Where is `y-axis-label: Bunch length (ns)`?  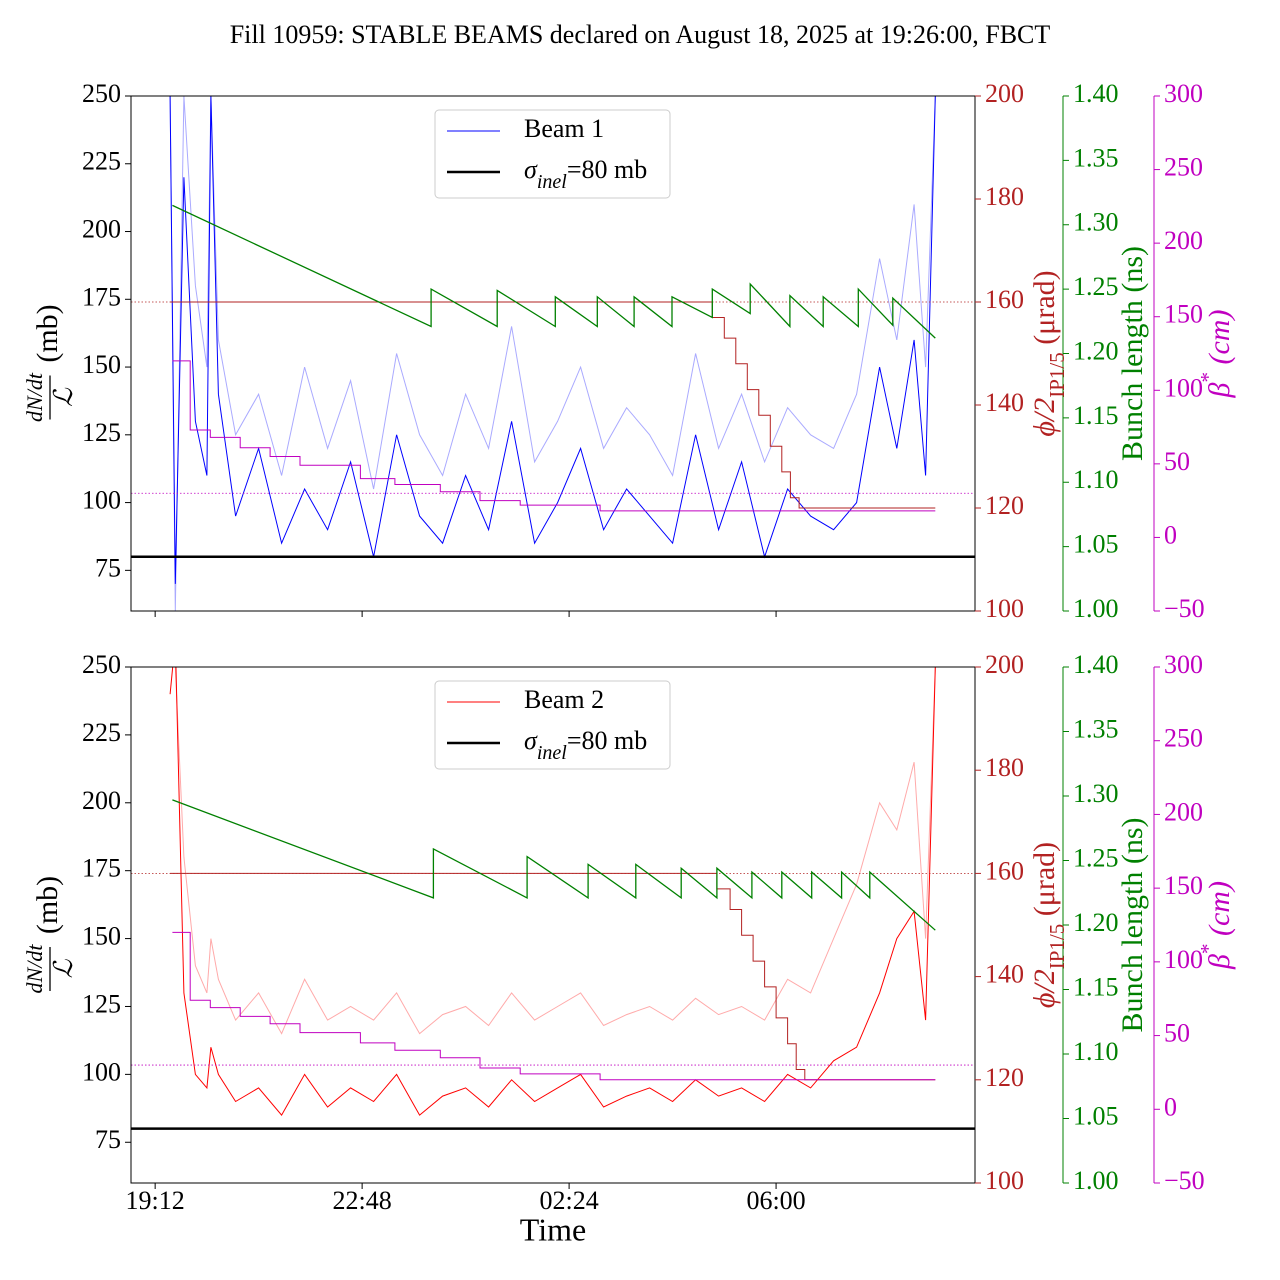 y-axis-label: Bunch length (ns) is located at coordinates (1132, 925).